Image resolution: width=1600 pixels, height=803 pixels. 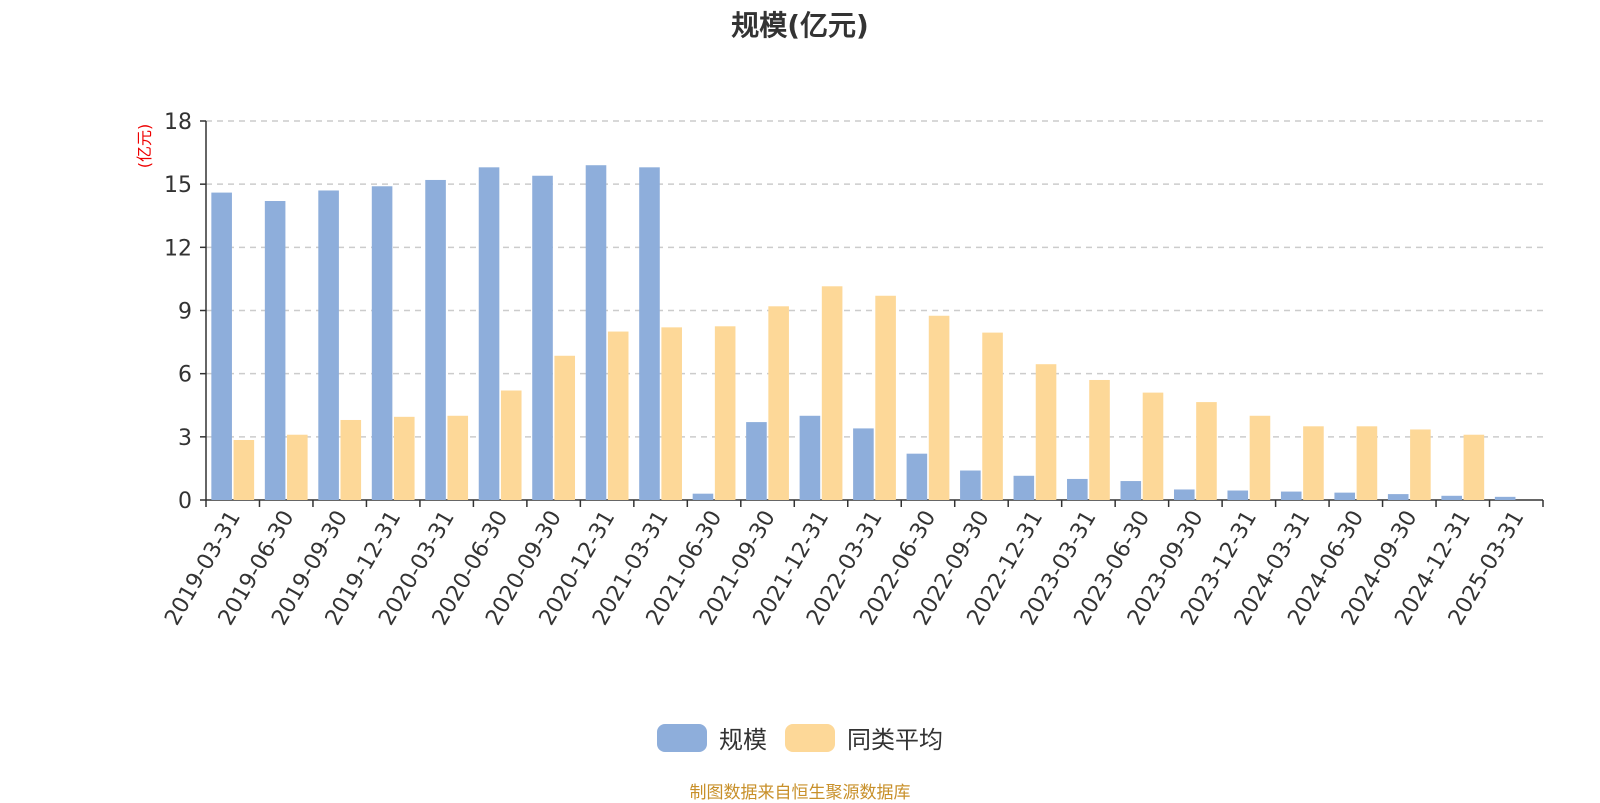 What do you see at coordinates (895, 740) in the screenshot?
I see `legend-label-peer-average: 同类平均` at bounding box center [895, 740].